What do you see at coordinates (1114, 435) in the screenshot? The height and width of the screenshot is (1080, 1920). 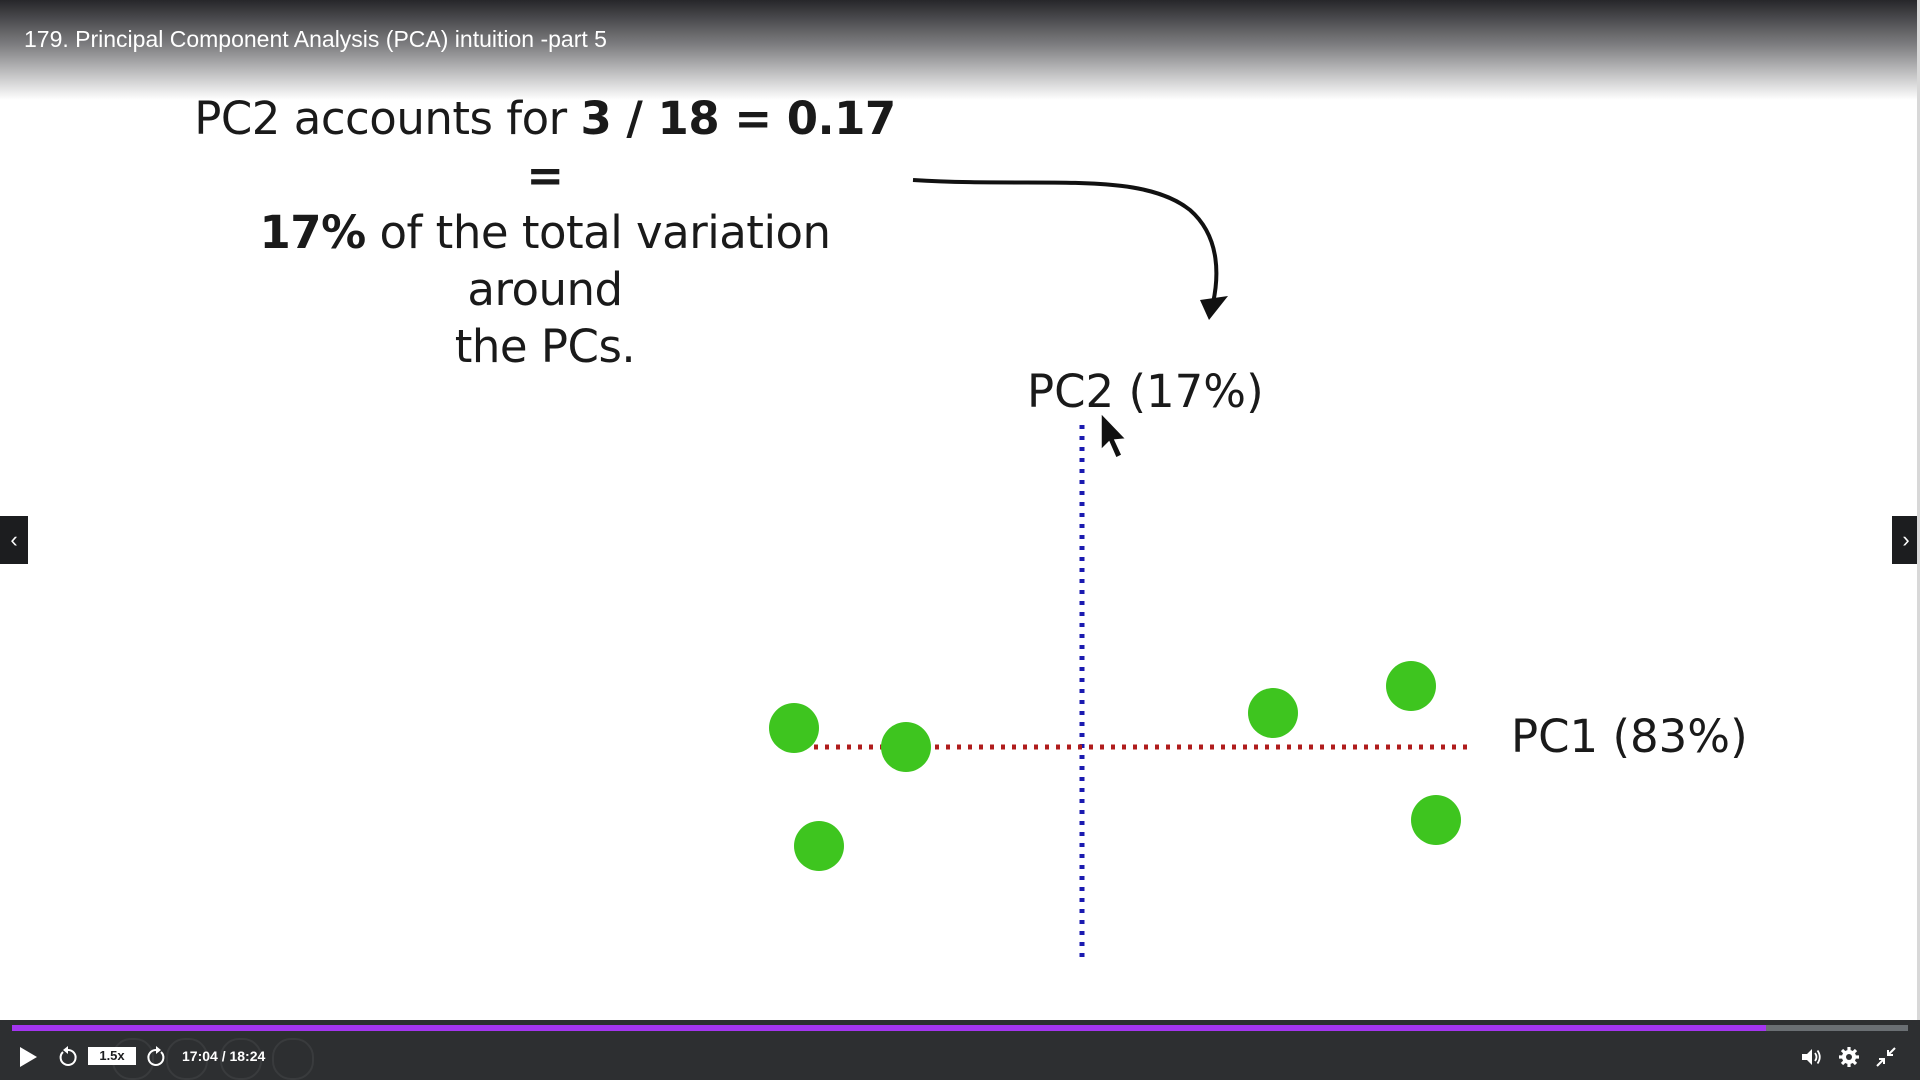 I see `mouse-cursor-icon` at bounding box center [1114, 435].